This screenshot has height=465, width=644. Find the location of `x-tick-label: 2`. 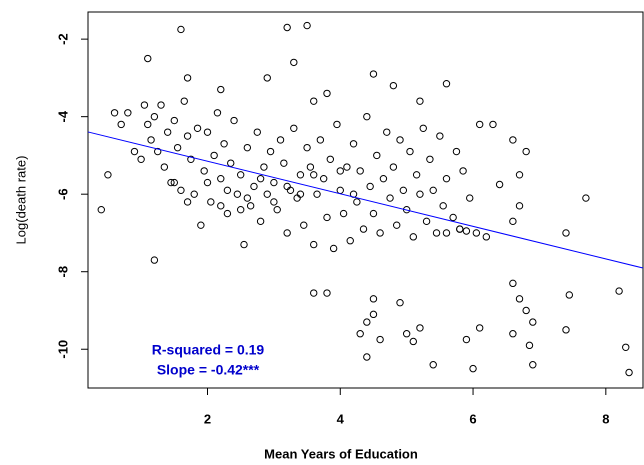

x-tick-label: 2 is located at coordinates (207, 418).